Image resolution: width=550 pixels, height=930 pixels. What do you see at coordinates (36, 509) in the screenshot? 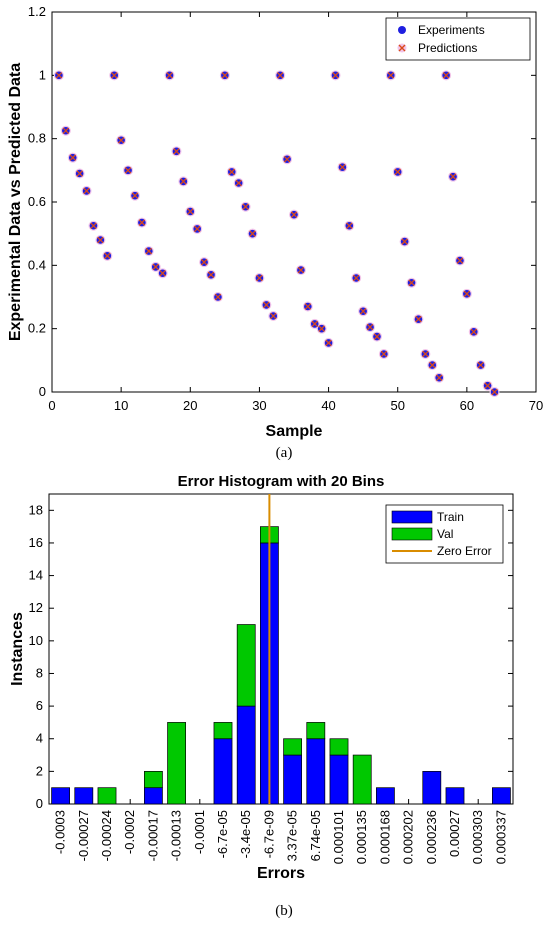
I see `histogram-y-tick-label: 18` at bounding box center [36, 509].